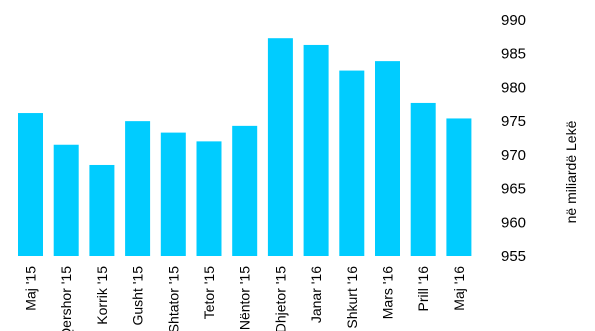 The image size is (595, 331). Describe the element at coordinates (388, 292) in the screenshot. I see `x-tick-label: Mars '16` at that location.